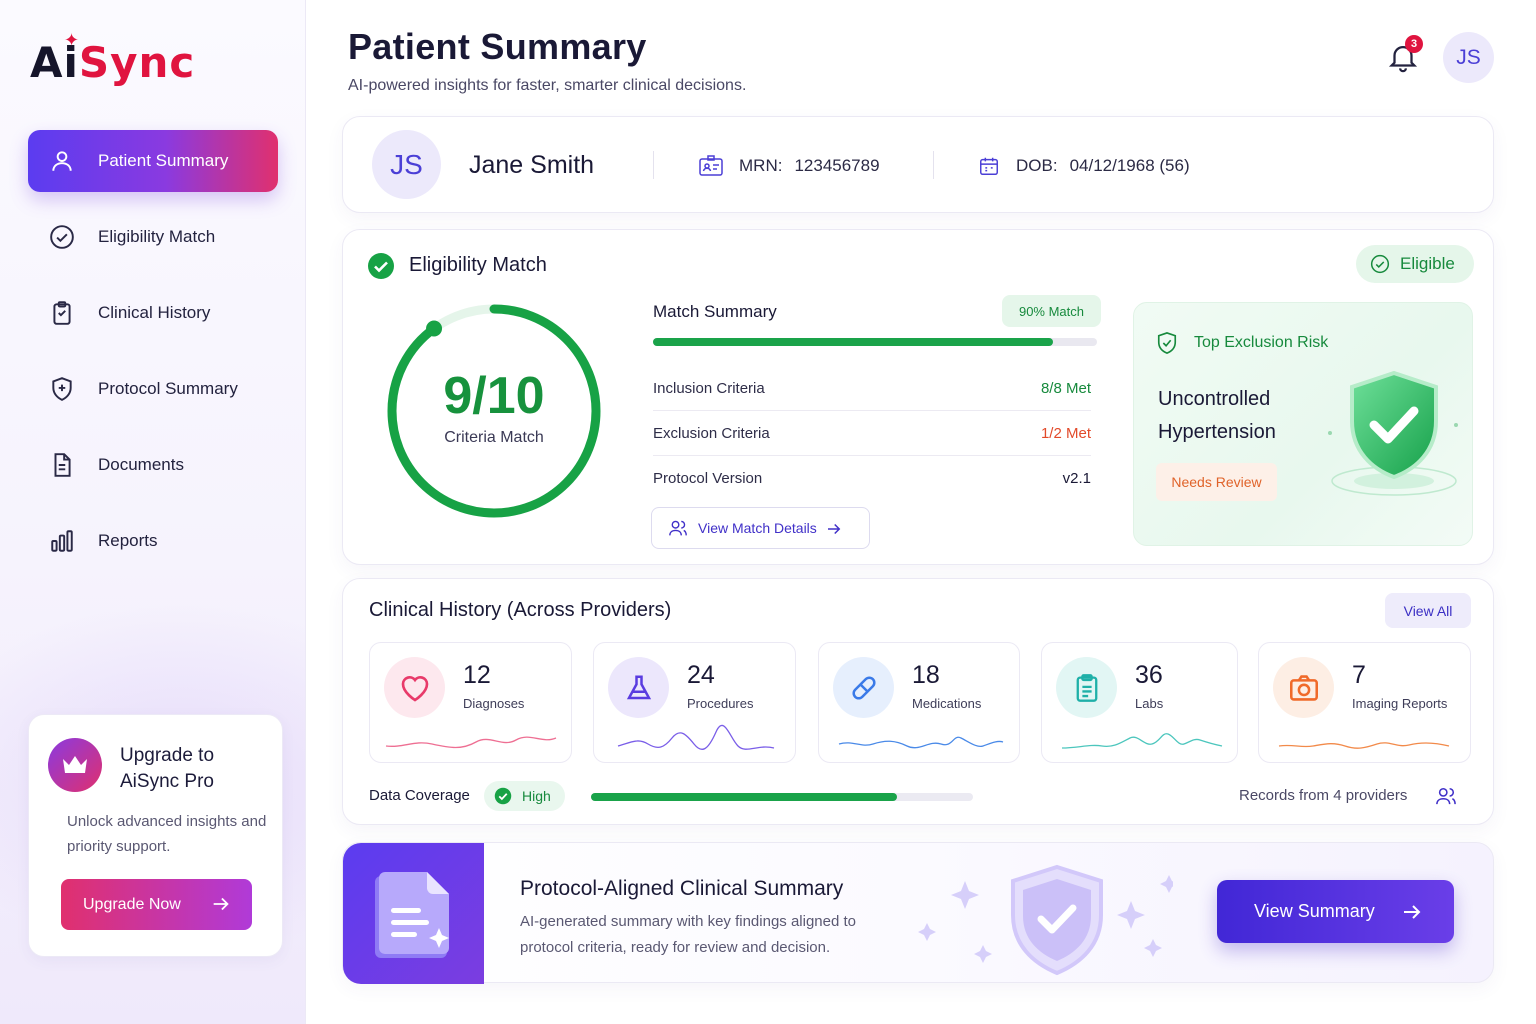  What do you see at coordinates (471, 742) in the screenshot?
I see `diagnoses-sparkline` at bounding box center [471, 742].